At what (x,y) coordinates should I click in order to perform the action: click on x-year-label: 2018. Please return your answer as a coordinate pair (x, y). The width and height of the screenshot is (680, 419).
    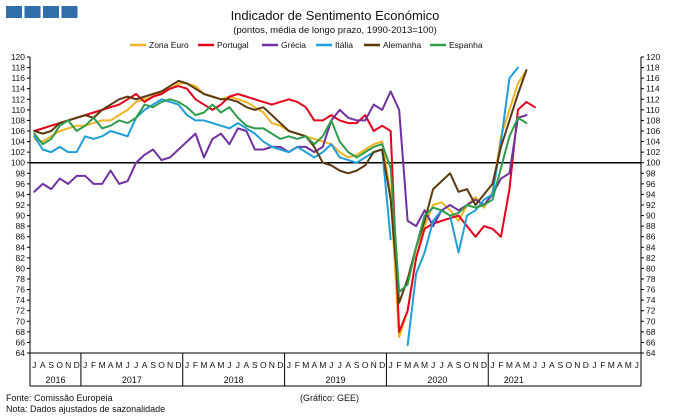
    Looking at the image, I should click on (234, 380).